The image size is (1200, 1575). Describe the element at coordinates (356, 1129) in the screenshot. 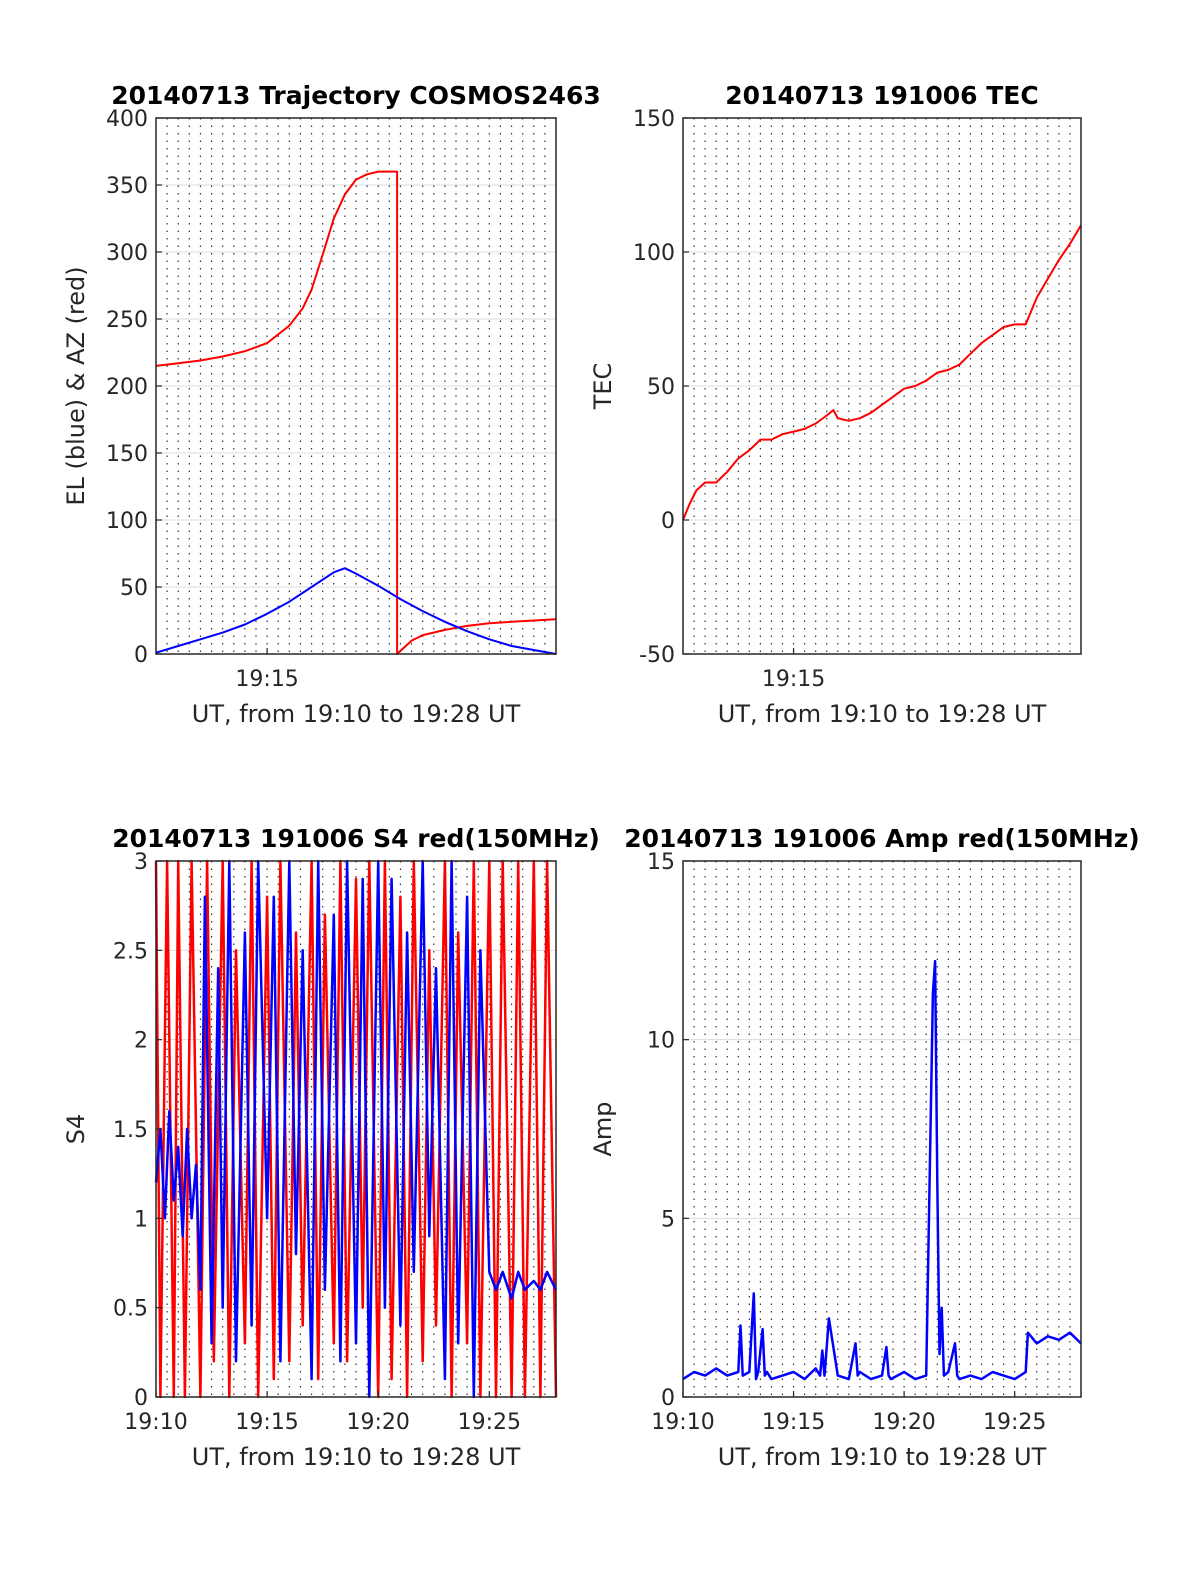

I see `series-blue-line` at that location.